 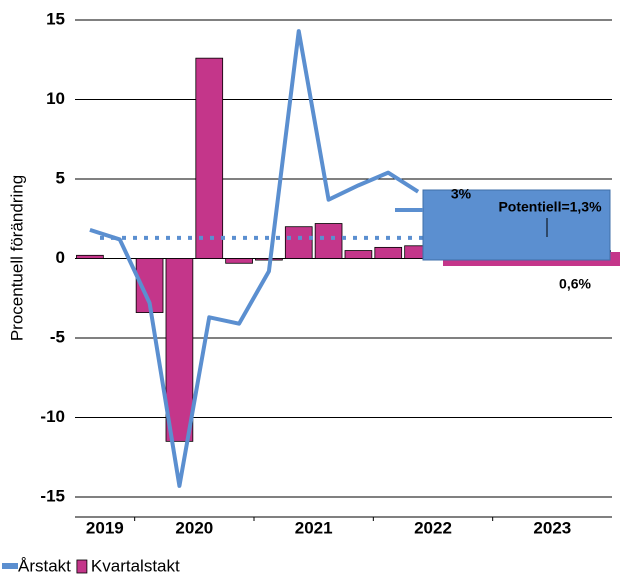 What do you see at coordinates (194, 527) in the screenshot?
I see `x-tick-label: 2020` at bounding box center [194, 527].